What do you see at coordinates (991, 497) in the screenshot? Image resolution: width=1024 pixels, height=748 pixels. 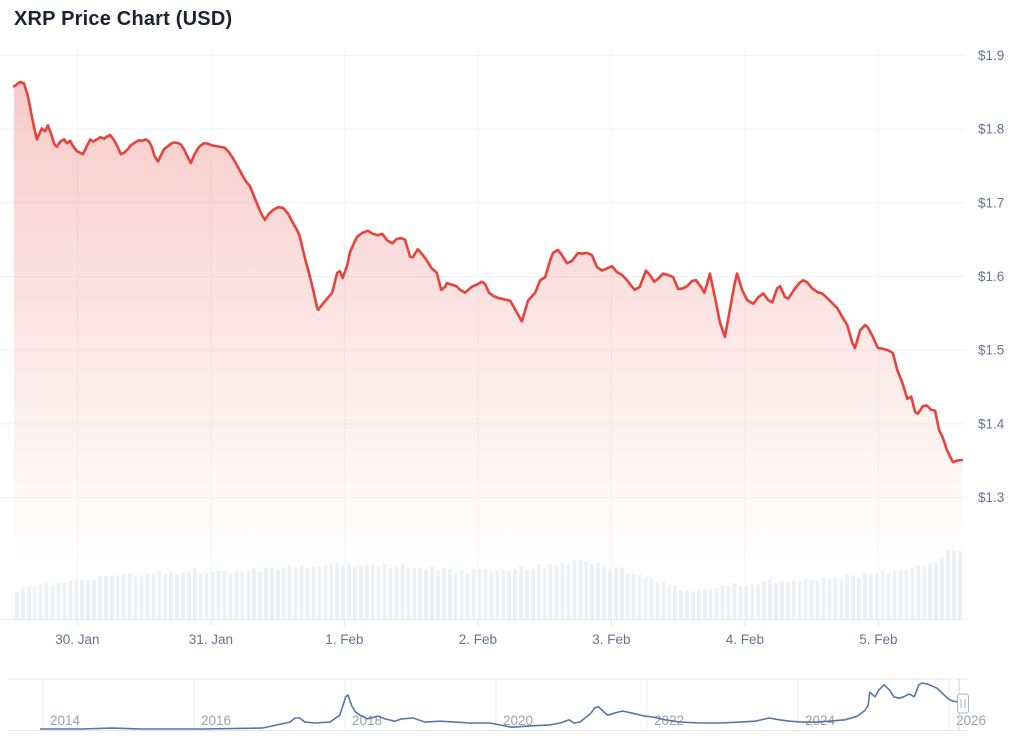 I see `y-axis-label: $1.3` at bounding box center [991, 497].